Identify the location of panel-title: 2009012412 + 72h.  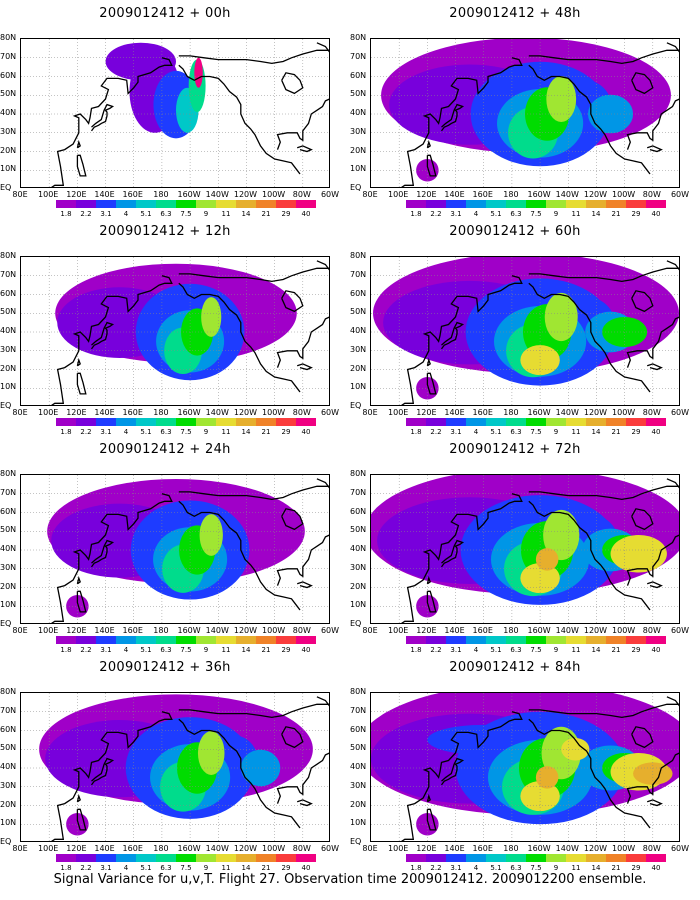
(515, 449).